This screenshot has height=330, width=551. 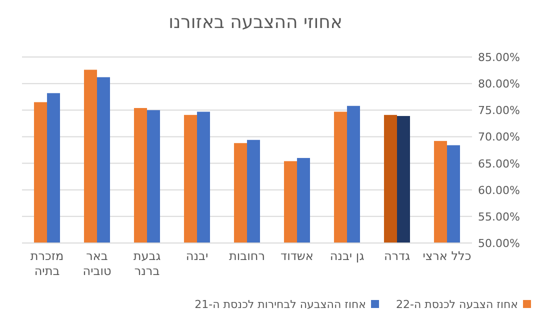 What do you see at coordinates (499, 57) in the screenshot?
I see `y-tick-label: 85.00%` at bounding box center [499, 57].